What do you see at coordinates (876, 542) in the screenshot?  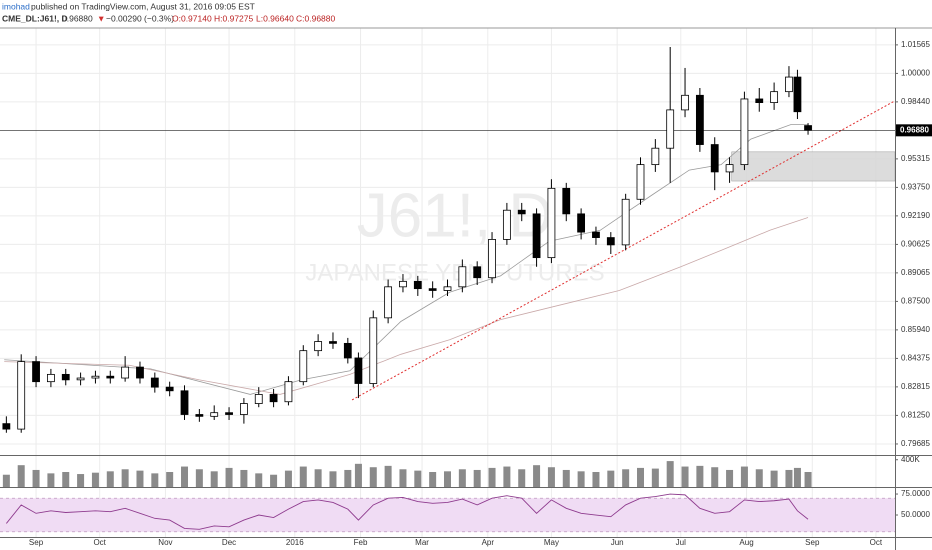 I see `x-tick-label: Oct` at bounding box center [876, 542].